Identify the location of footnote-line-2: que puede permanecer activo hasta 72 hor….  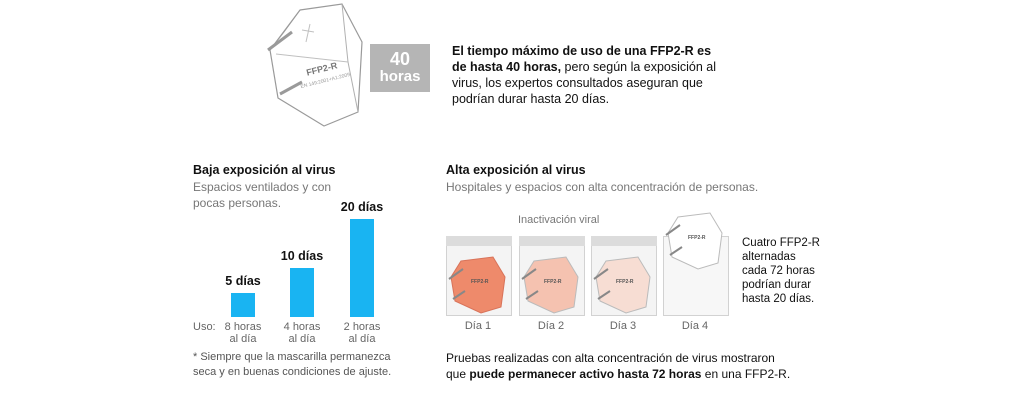
(626, 374).